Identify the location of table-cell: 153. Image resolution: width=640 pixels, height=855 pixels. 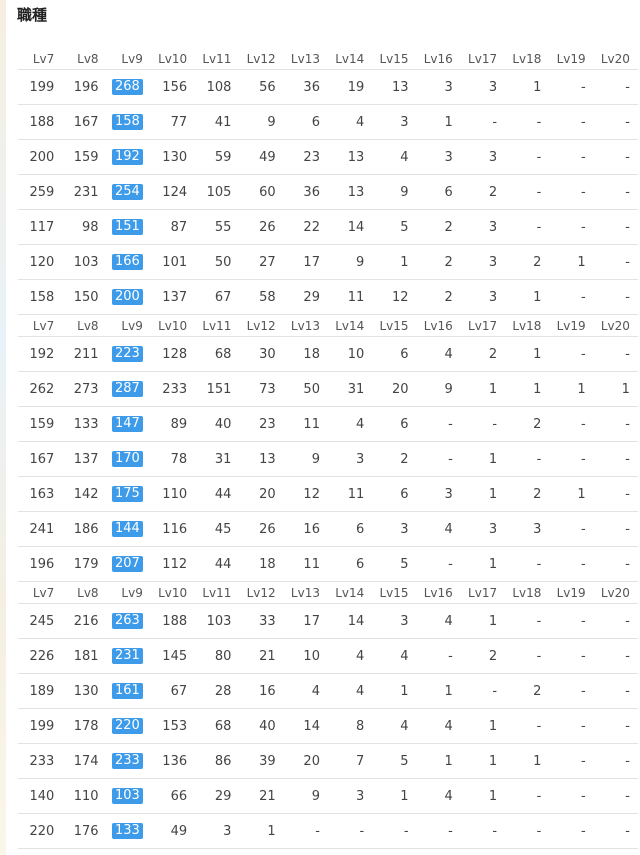
(175, 726).